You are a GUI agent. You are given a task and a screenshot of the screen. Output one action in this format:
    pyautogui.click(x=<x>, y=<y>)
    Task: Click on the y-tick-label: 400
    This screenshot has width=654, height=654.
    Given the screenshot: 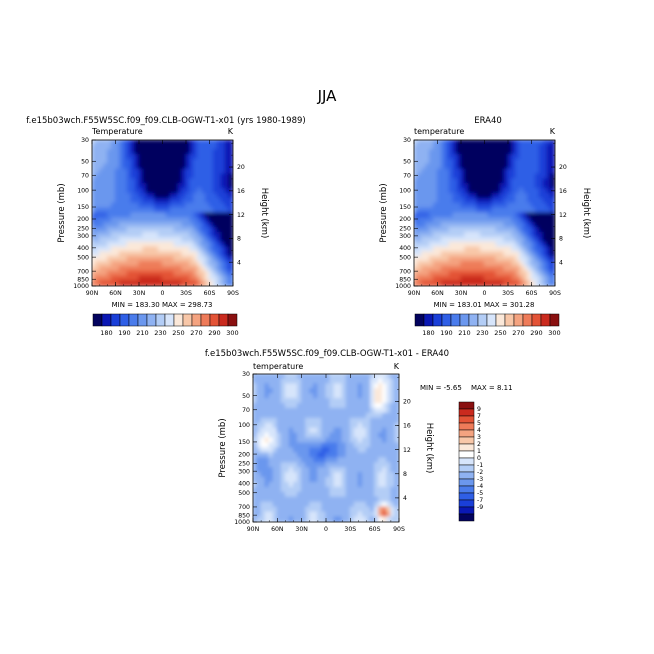 What is the action you would take?
    pyautogui.click(x=83, y=248)
    